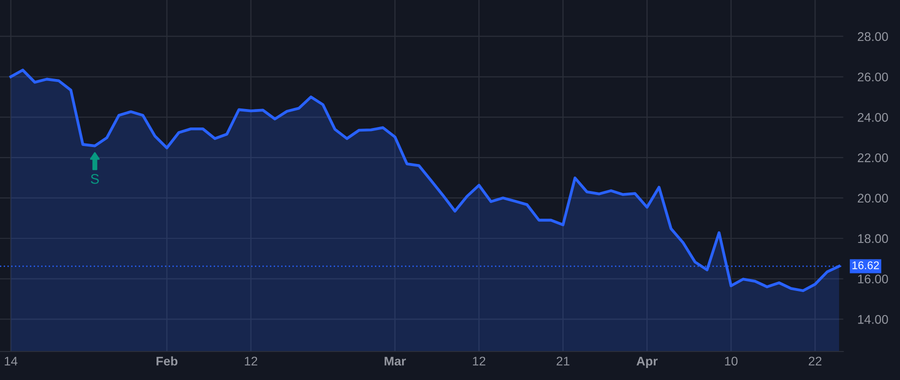 The width and height of the screenshot is (900, 380). Describe the element at coordinates (731, 361) in the screenshot. I see `x-tick-label: 10` at that location.